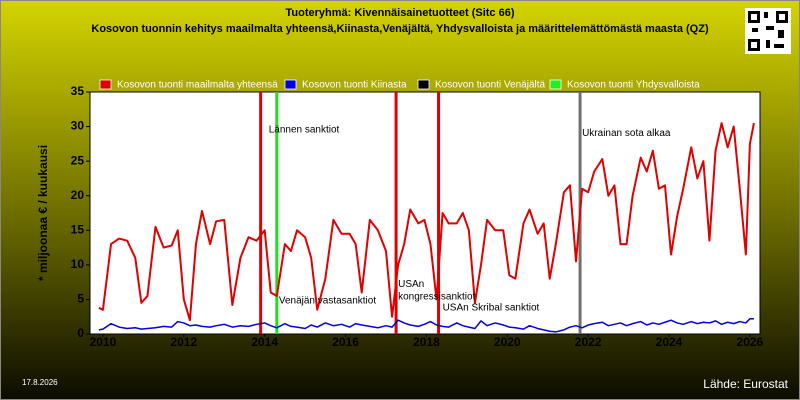  I want to click on annotation: Venäjän vastasanktiot, so click(328, 300).